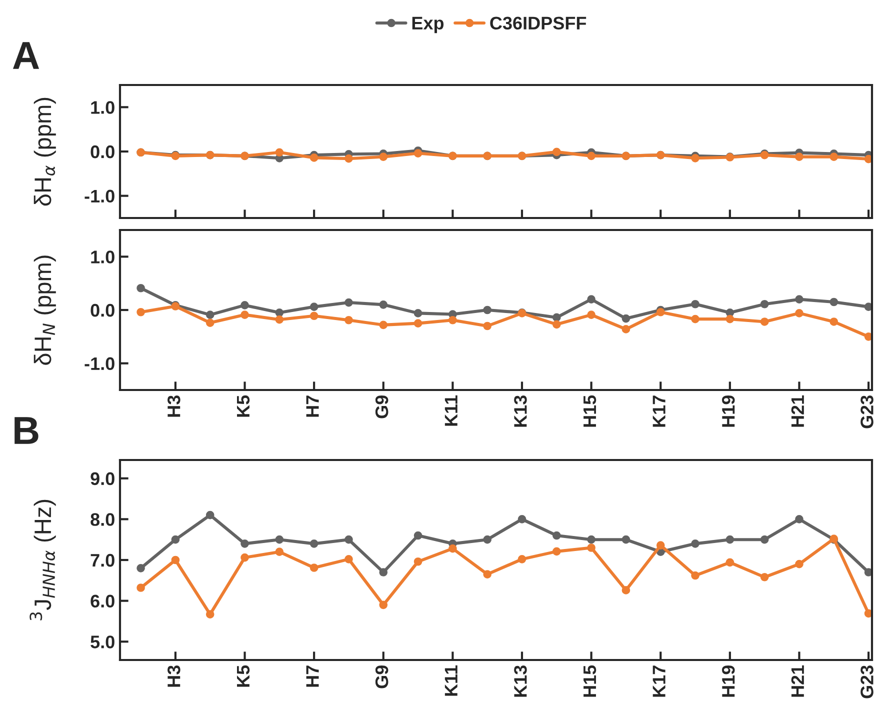 The image size is (876, 707). I want to click on text: B, so click(26, 430).